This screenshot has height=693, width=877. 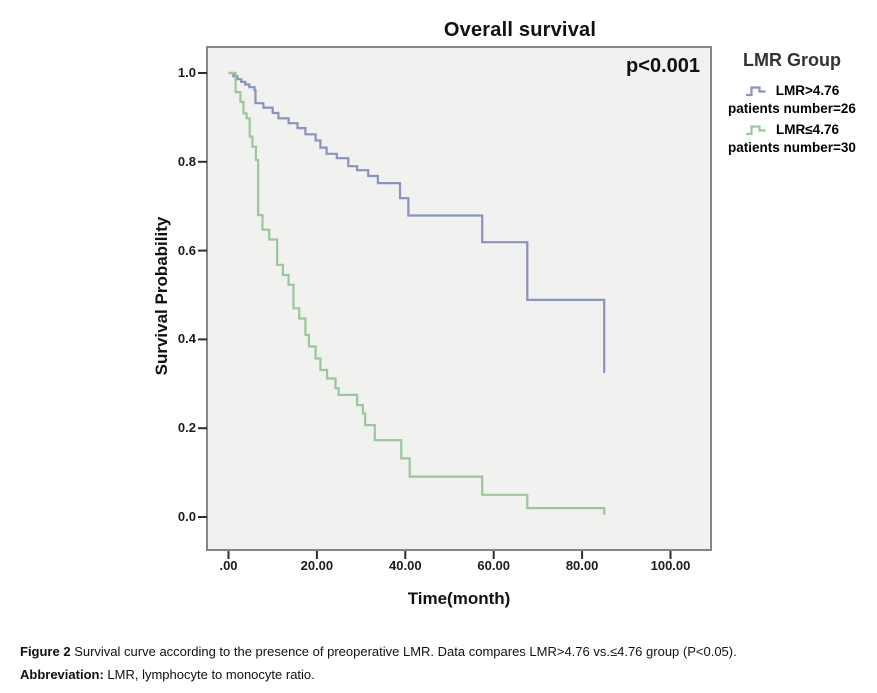 I want to click on caption-figure-label: Figure 2, so click(x=45, y=651).